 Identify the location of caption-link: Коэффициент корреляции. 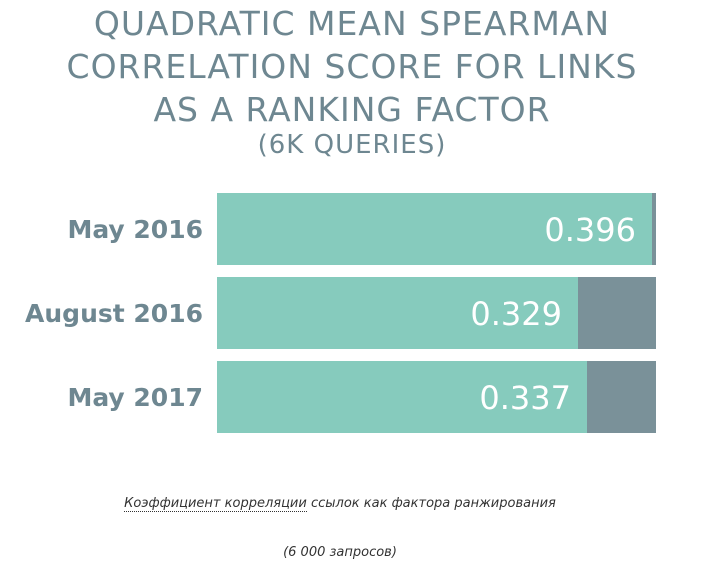
(215, 504).